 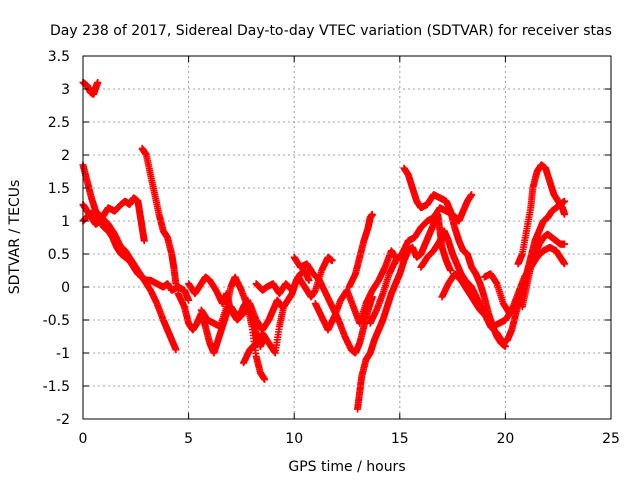 What do you see at coordinates (56, 387) in the screenshot?
I see `y-tick-label: -1.5` at bounding box center [56, 387].